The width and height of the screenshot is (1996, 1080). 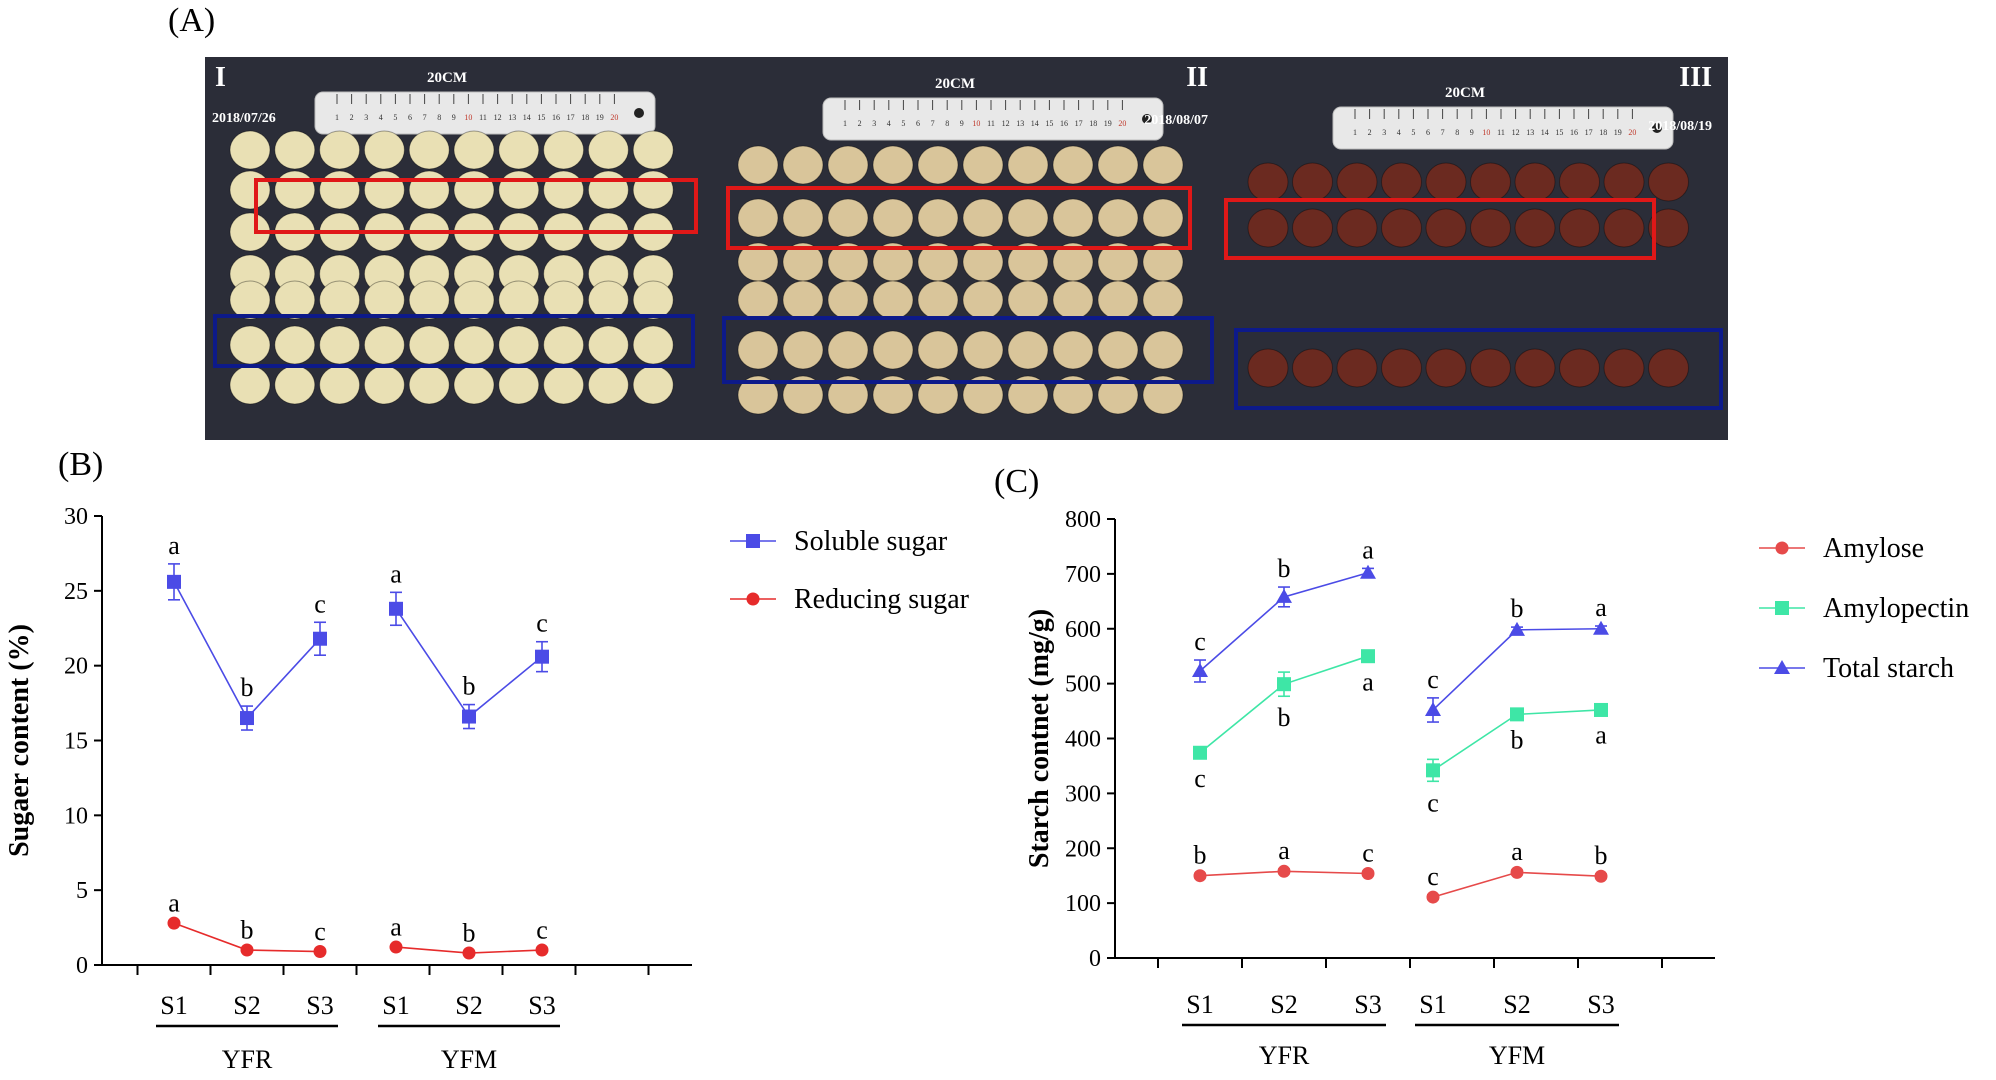 What do you see at coordinates (192, 20) in the screenshot?
I see `panel-label-a: (A)` at bounding box center [192, 20].